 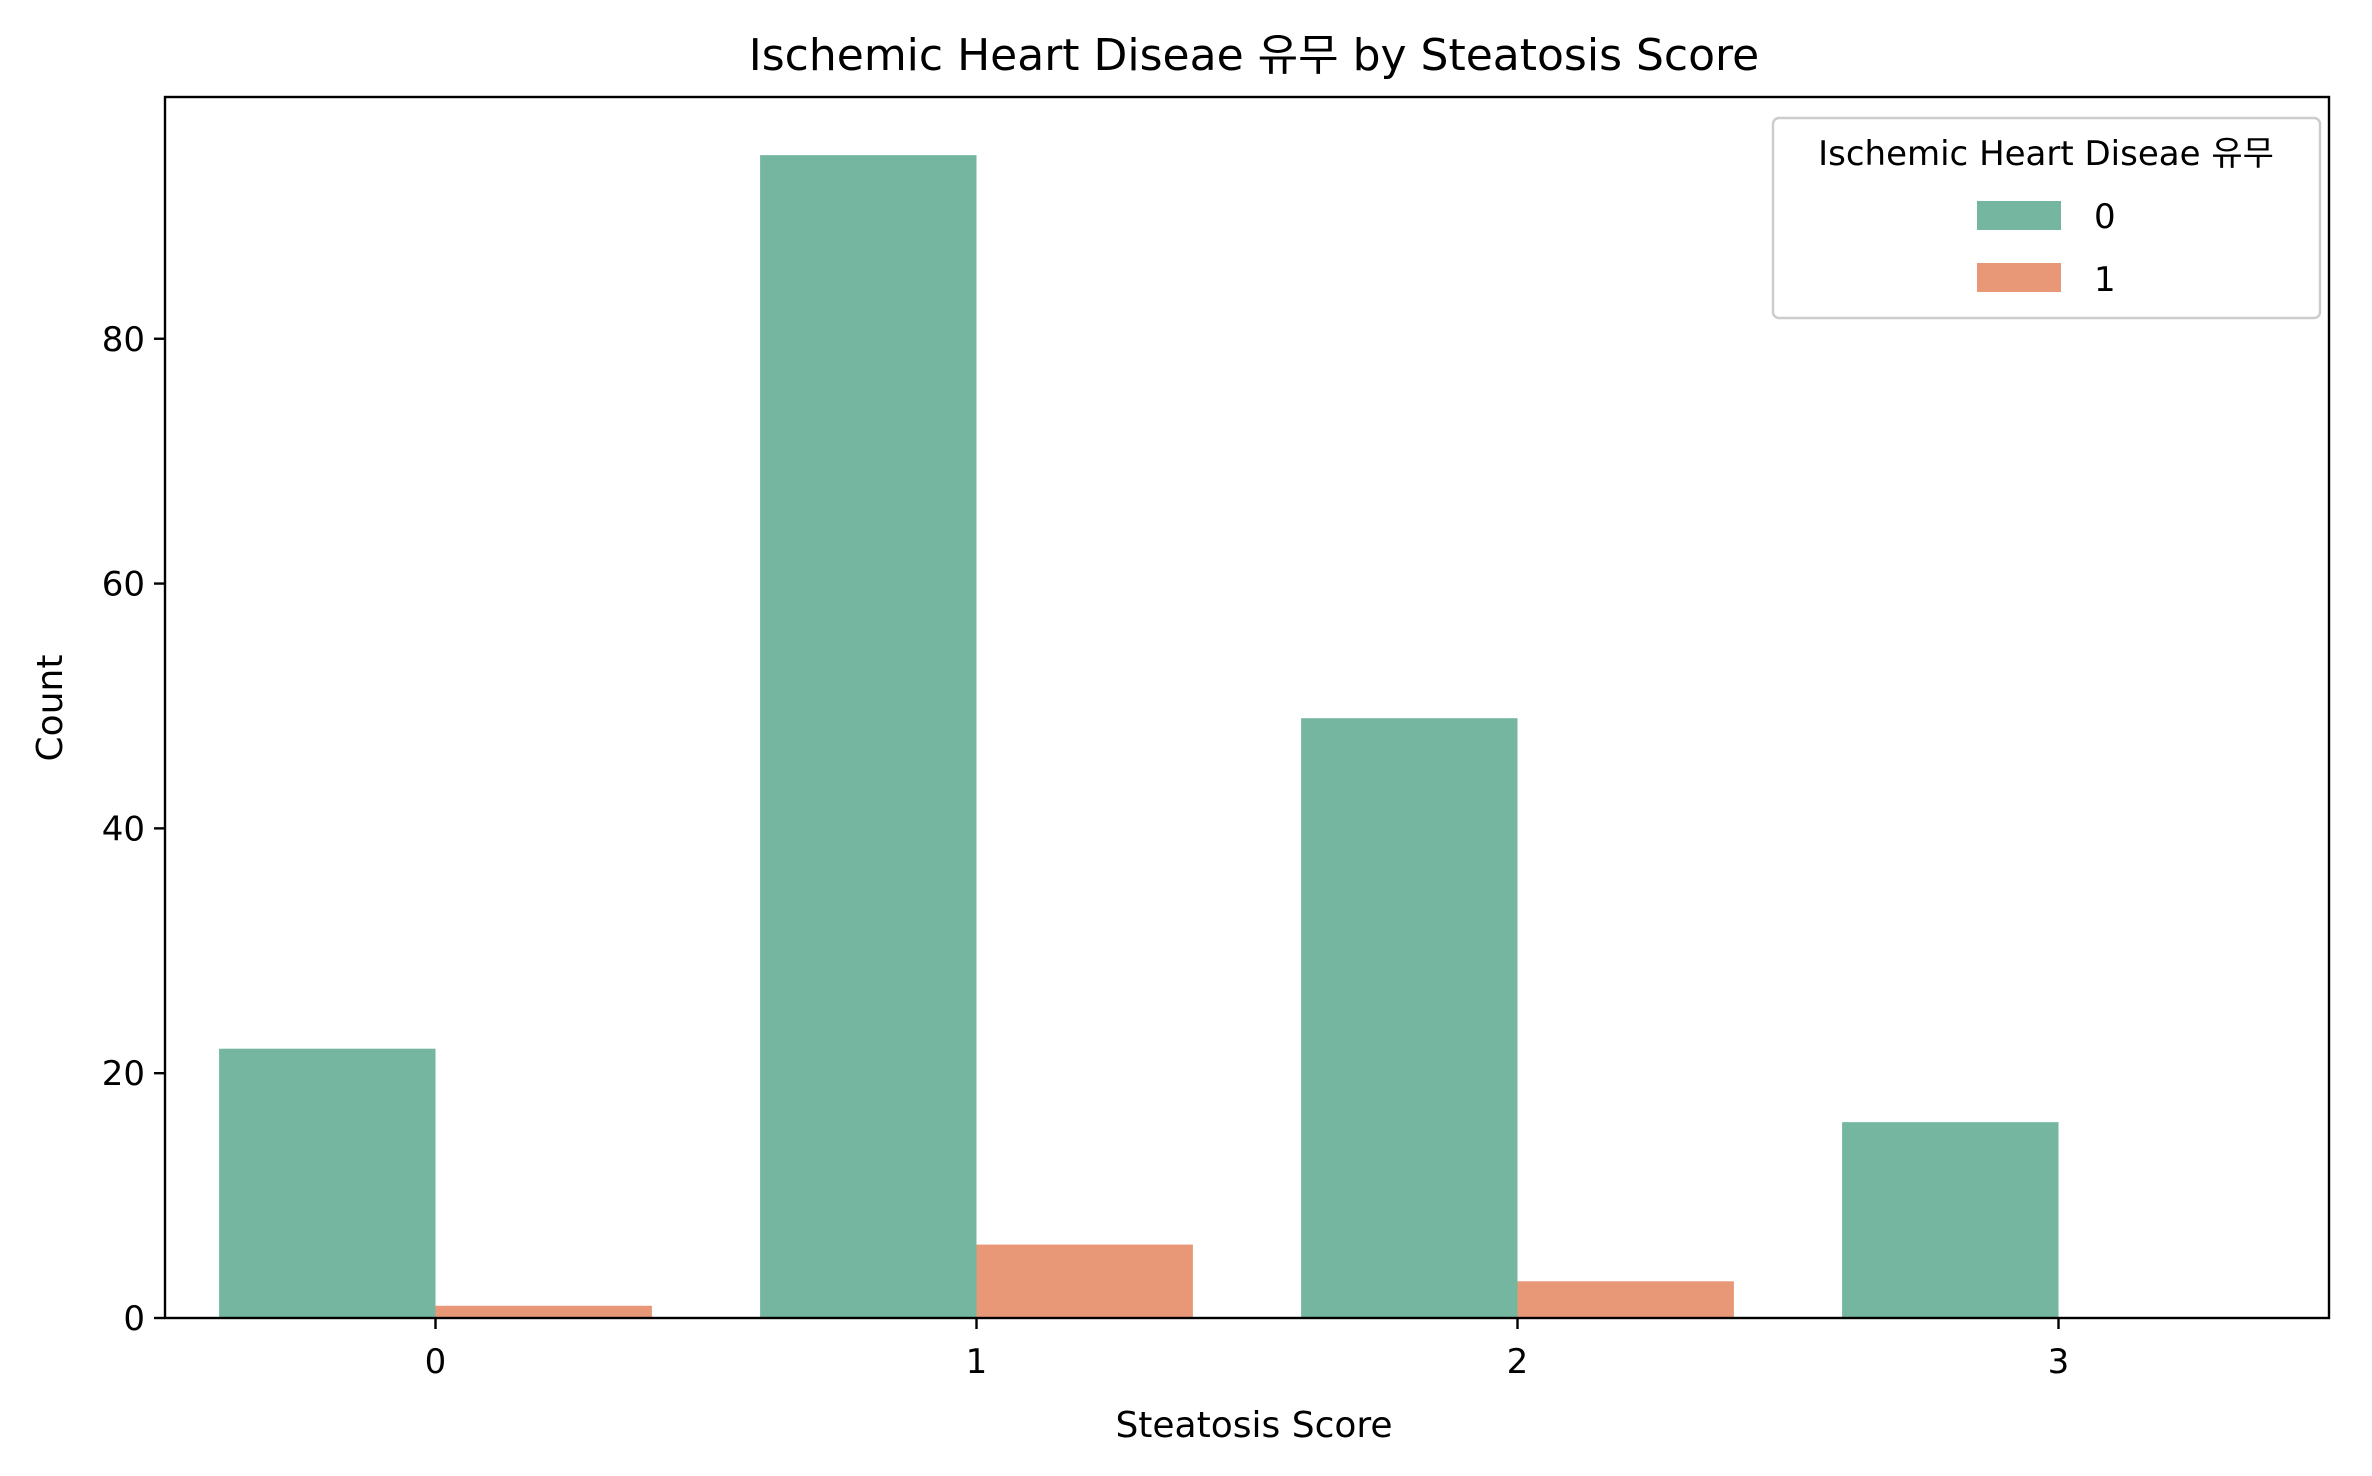 I want to click on legend: Ischemic Heart Diseae 유무 0 1, so click(x=2046, y=218).